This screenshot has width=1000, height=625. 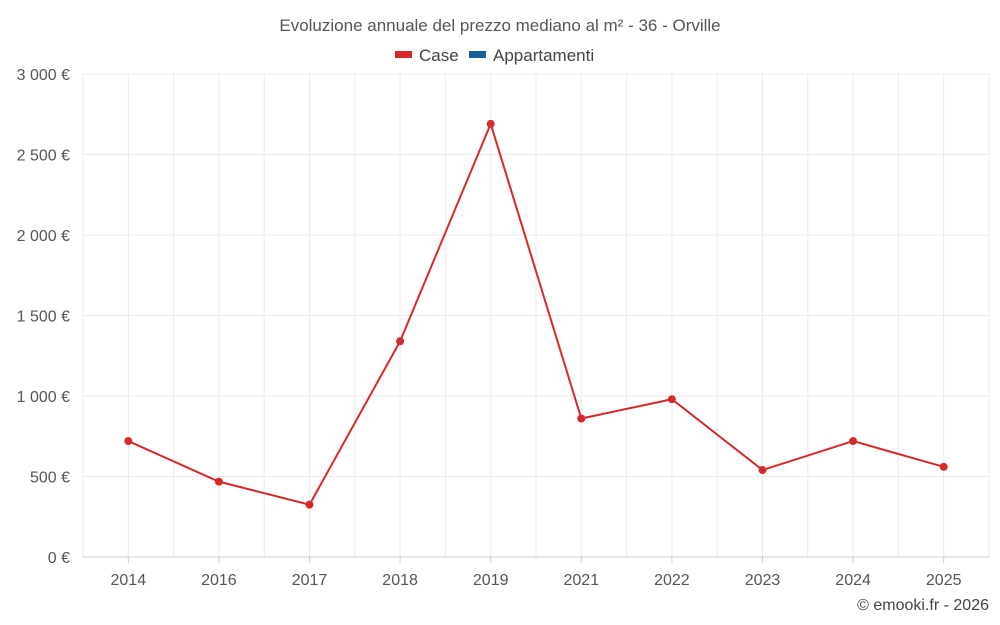 I want to click on x-tick-label: 2019, so click(x=491, y=580).